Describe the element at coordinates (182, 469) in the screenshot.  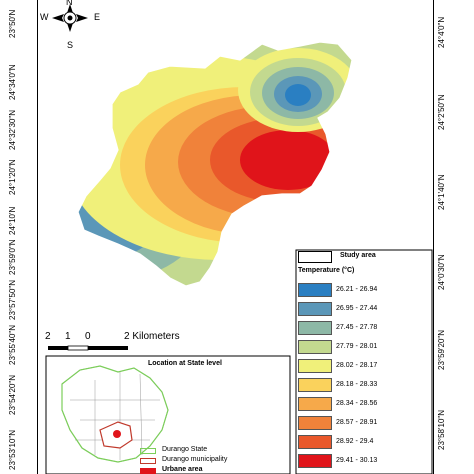
I see `inset-legend-urban: Urbane area` at that location.